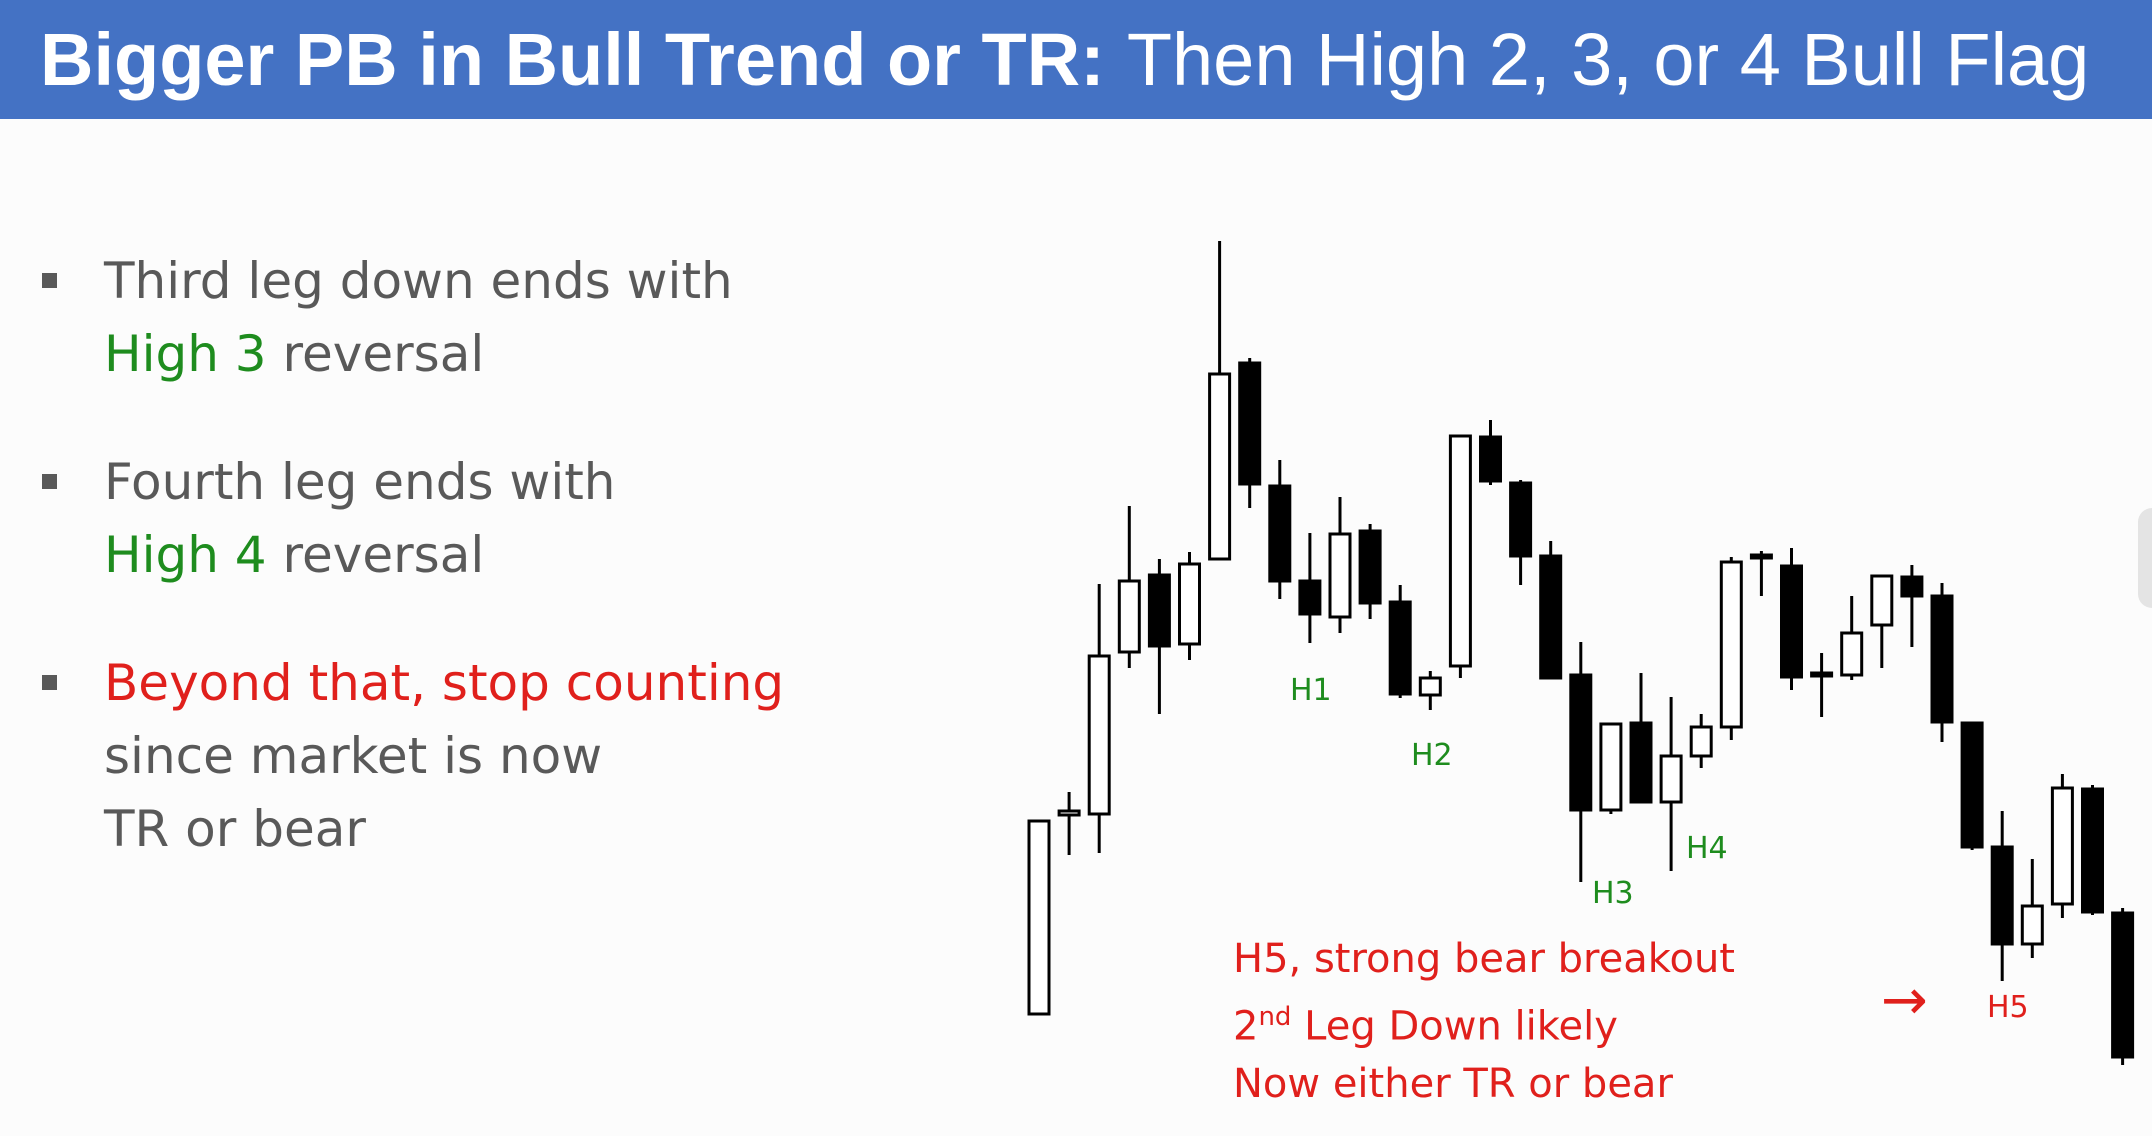 The height and width of the screenshot is (1136, 2152). Describe the element at coordinates (522, 354) in the screenshot. I see `bullet-line: High 3 reversal` at that location.